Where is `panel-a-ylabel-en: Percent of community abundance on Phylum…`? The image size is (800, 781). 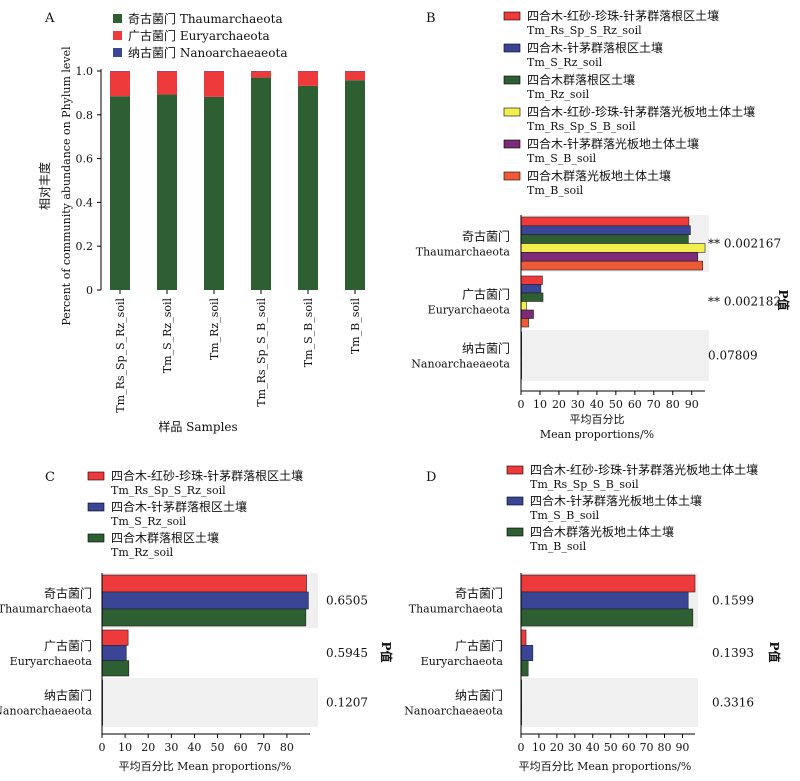
panel-a-ylabel-en: Percent of community abundance on Phylum… is located at coordinates (66, 186).